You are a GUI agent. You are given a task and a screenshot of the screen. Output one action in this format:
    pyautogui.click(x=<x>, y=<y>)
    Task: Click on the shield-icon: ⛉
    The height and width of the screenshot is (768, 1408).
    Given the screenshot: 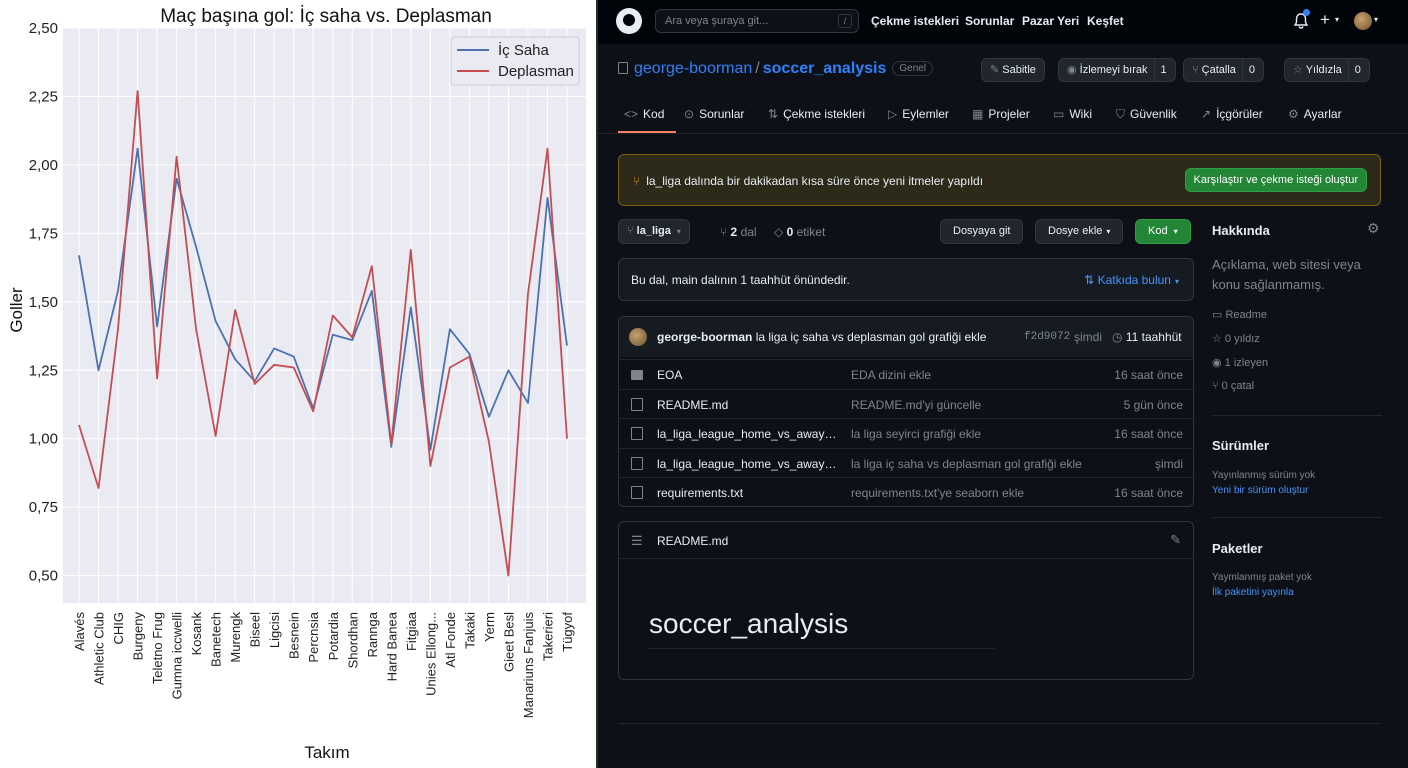 What is the action you would take?
    pyautogui.click(x=1121, y=114)
    